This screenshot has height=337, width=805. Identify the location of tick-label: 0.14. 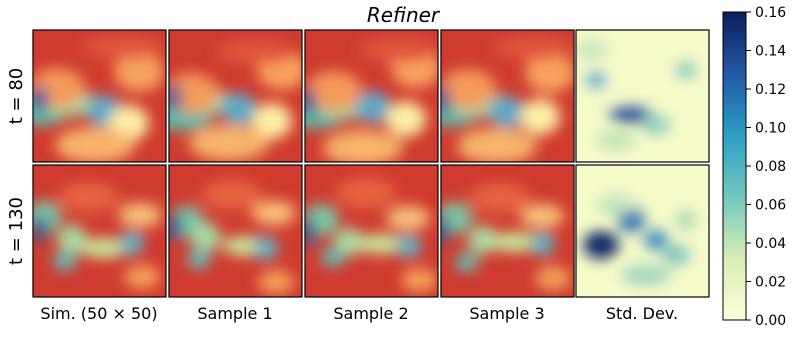
(770, 52).